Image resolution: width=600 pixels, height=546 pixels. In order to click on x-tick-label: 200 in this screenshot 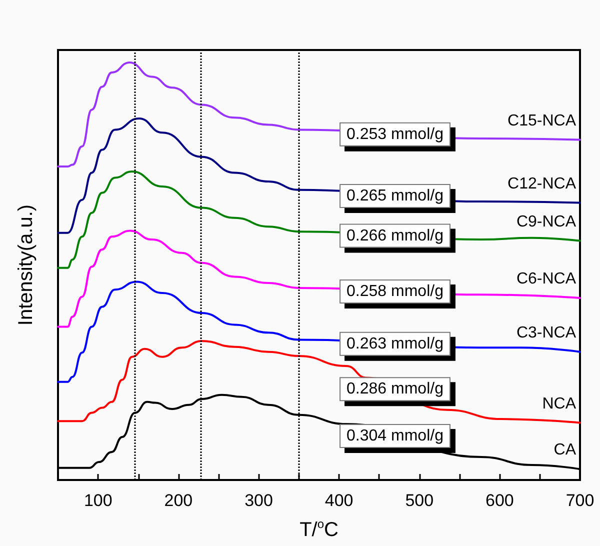, I will do `click(178, 500)`.